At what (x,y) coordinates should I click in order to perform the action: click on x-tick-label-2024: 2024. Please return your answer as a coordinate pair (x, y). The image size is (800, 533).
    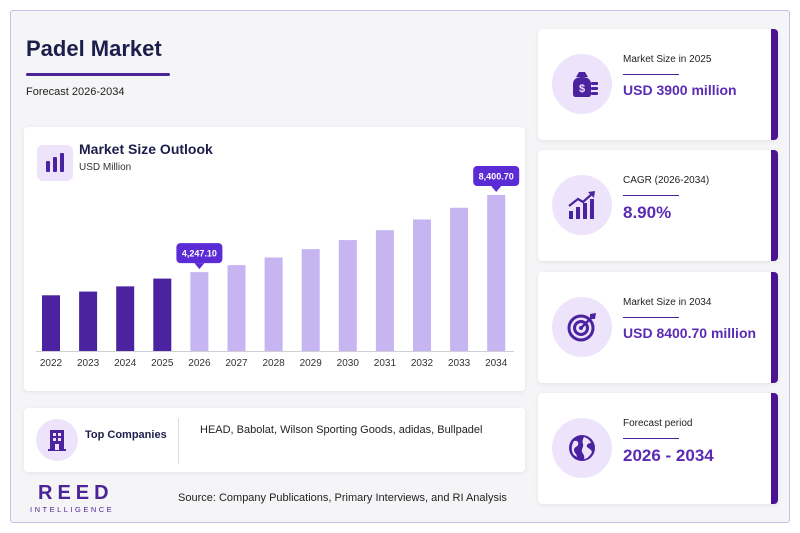
    Looking at the image, I should click on (125, 363).